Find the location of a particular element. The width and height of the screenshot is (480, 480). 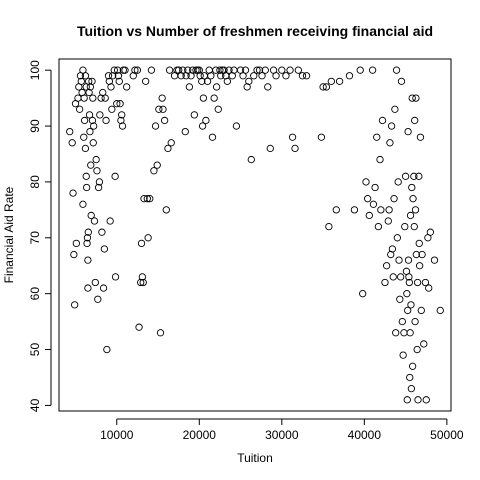

x-axis: 10000 20000 30000 40000 50000 is located at coordinates (282, 430).